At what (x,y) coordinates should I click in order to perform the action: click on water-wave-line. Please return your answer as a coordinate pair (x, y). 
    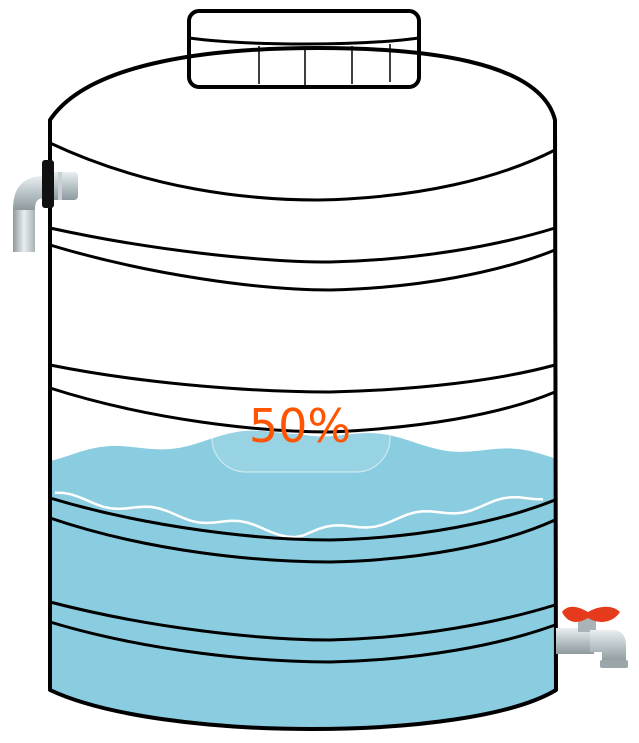
    Looking at the image, I should click on (299, 515).